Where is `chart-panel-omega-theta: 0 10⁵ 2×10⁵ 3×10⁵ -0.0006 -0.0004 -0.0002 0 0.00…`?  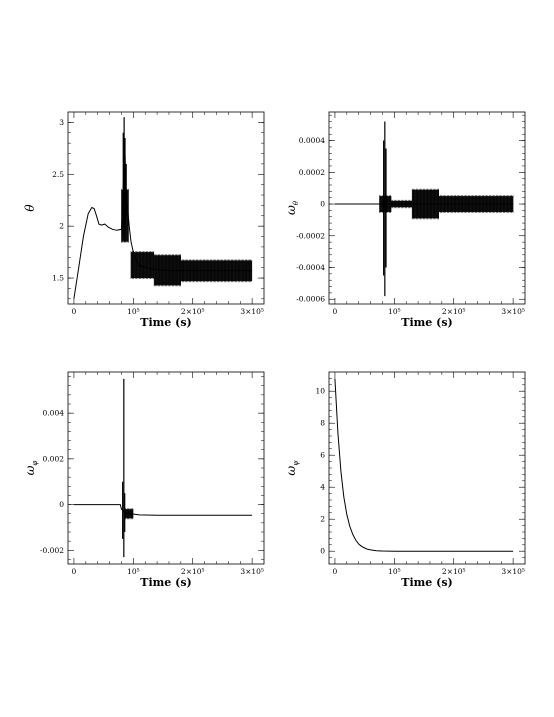
chart-panel-omega-theta: 0 10⁵ 2×10⁵ 3×10⁵ -0.0006 -0.0004 -0.0002 0 0.00… is located at coordinates (405, 220).